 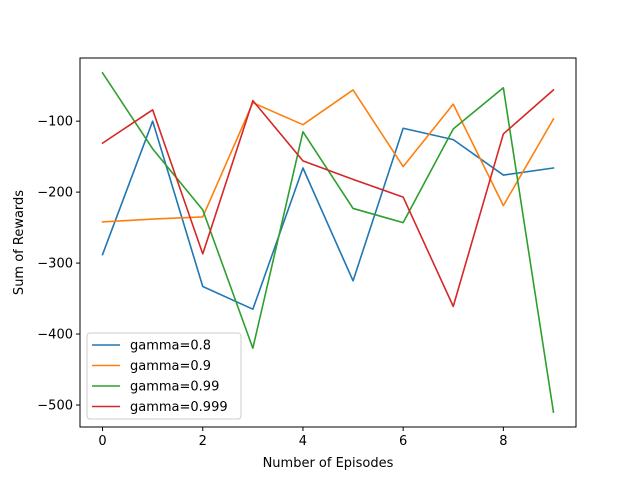 What do you see at coordinates (55, 122) in the screenshot?
I see `y-tick-label: −100` at bounding box center [55, 122].